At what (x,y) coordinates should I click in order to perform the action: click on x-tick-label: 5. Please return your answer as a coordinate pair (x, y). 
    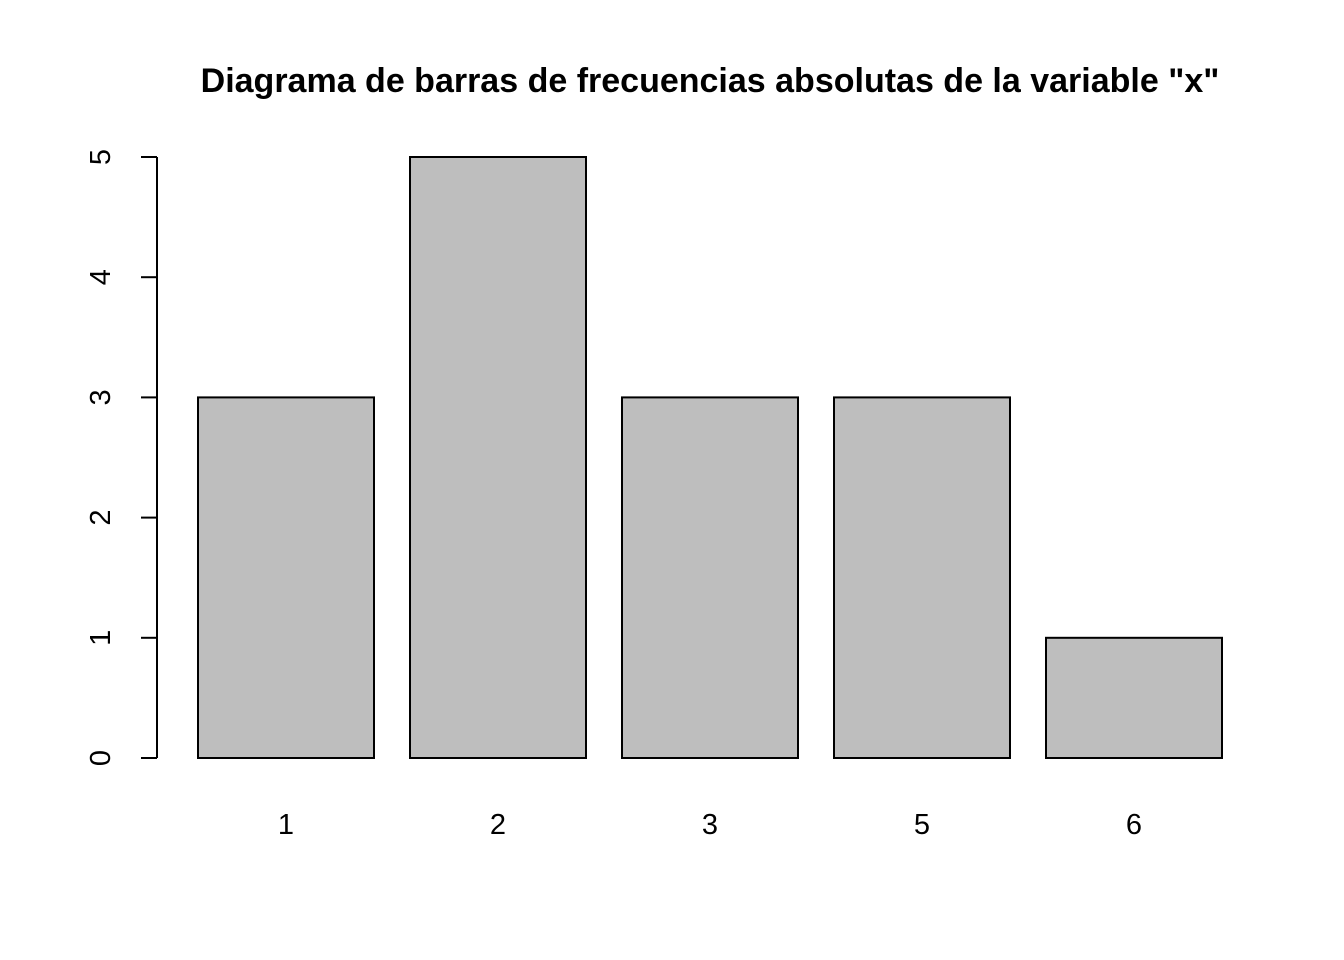
    Looking at the image, I should click on (922, 825).